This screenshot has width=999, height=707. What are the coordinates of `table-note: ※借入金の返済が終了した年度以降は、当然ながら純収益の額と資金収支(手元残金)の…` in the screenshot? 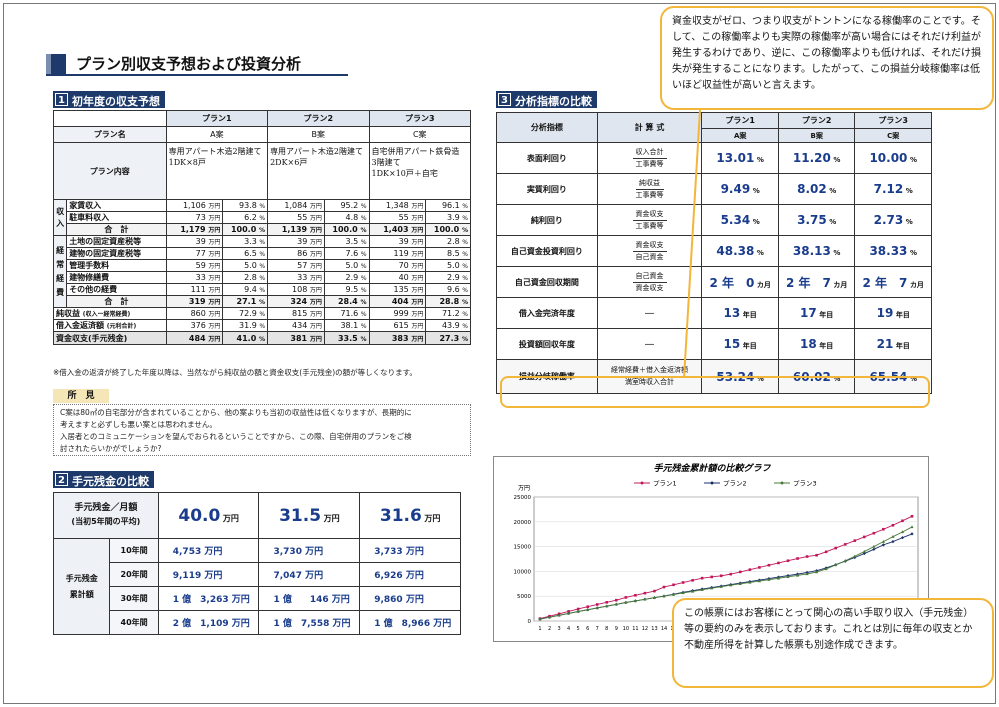 It's located at (235, 372).